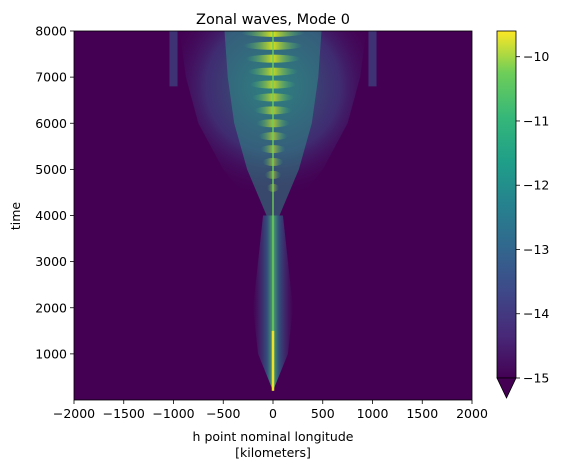 Image resolution: width=563 pixels, height=469 pixels. I want to click on y-tick-label: 5000, so click(51, 169).